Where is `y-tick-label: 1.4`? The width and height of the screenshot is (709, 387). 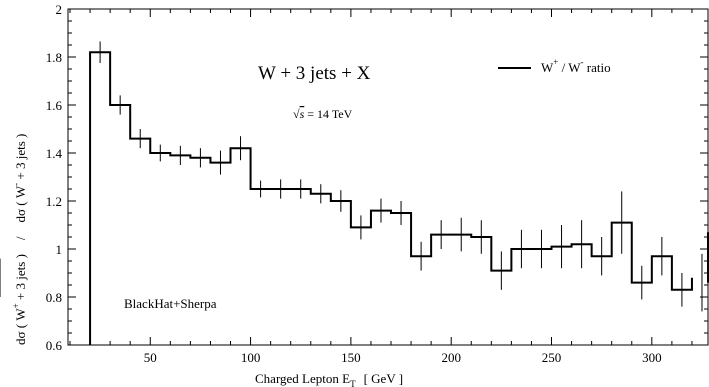 y-tick-label: 1.4 is located at coordinates (54, 153).